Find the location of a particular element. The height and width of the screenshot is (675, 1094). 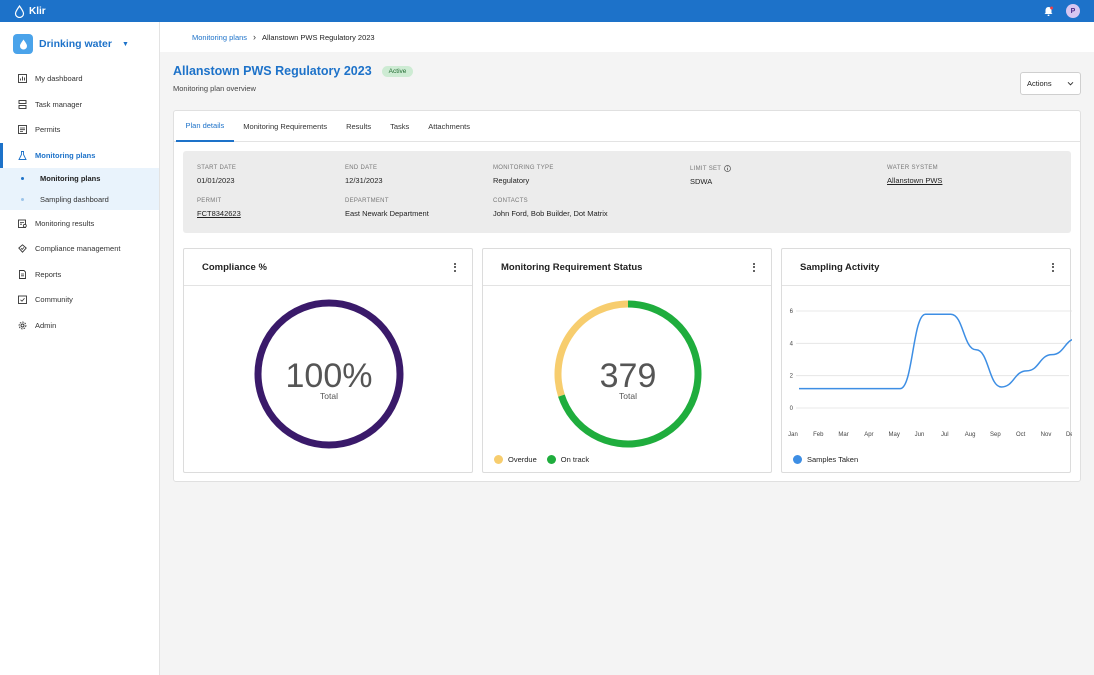

permit-link: FCT8342623 is located at coordinates (219, 213).